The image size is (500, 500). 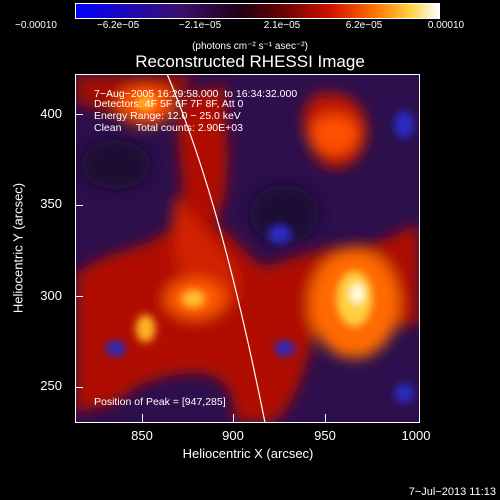 What do you see at coordinates (250, 61) in the screenshot?
I see `image-title: Reconstructed RHESSI Image` at bounding box center [250, 61].